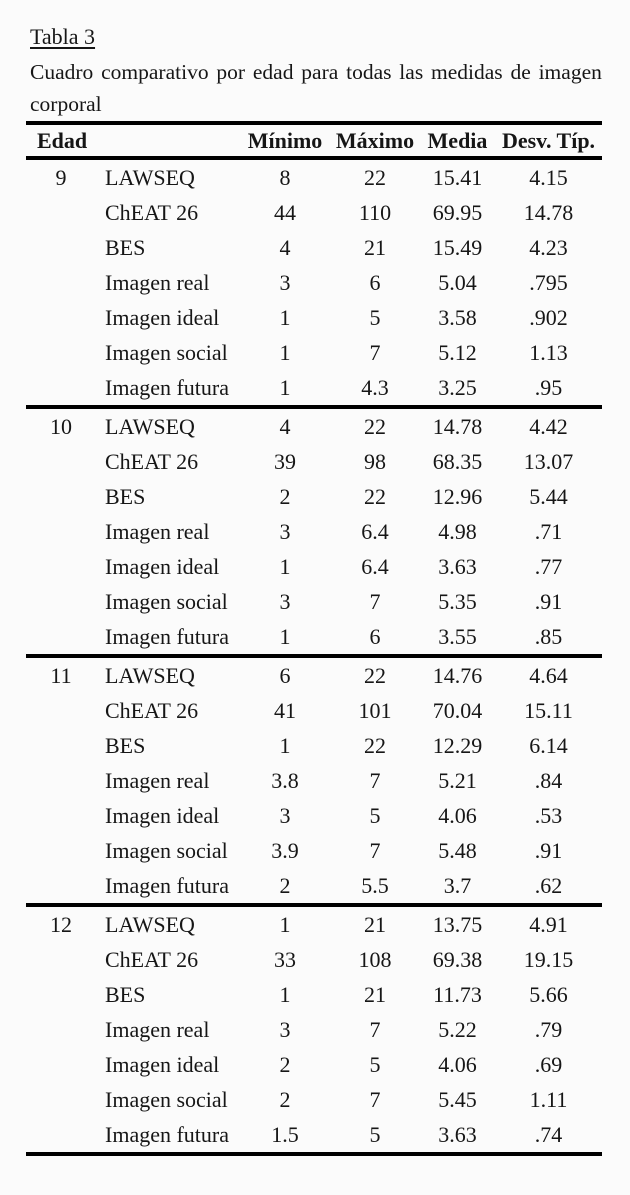 The image size is (630, 1195). I want to click on cell-measure: Imagen real, so click(157, 1029).